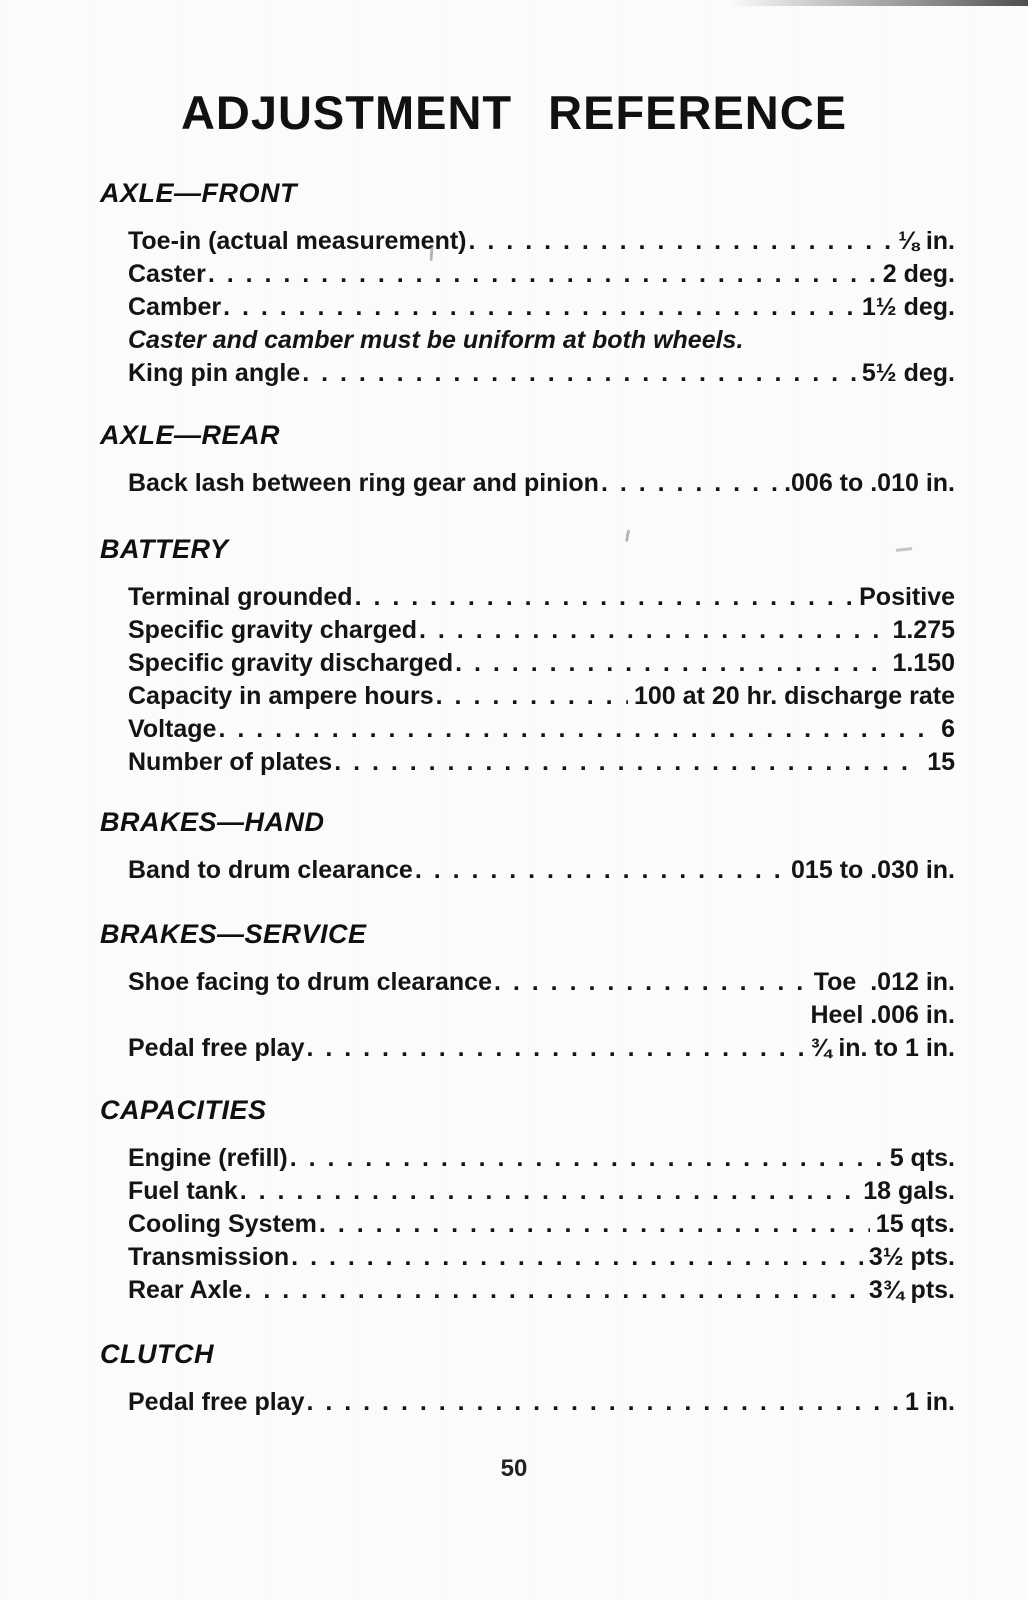 This screenshot has width=1028, height=1600. Describe the element at coordinates (884, 982) in the screenshot. I see `spec-value: Toe .012 in.` at that location.